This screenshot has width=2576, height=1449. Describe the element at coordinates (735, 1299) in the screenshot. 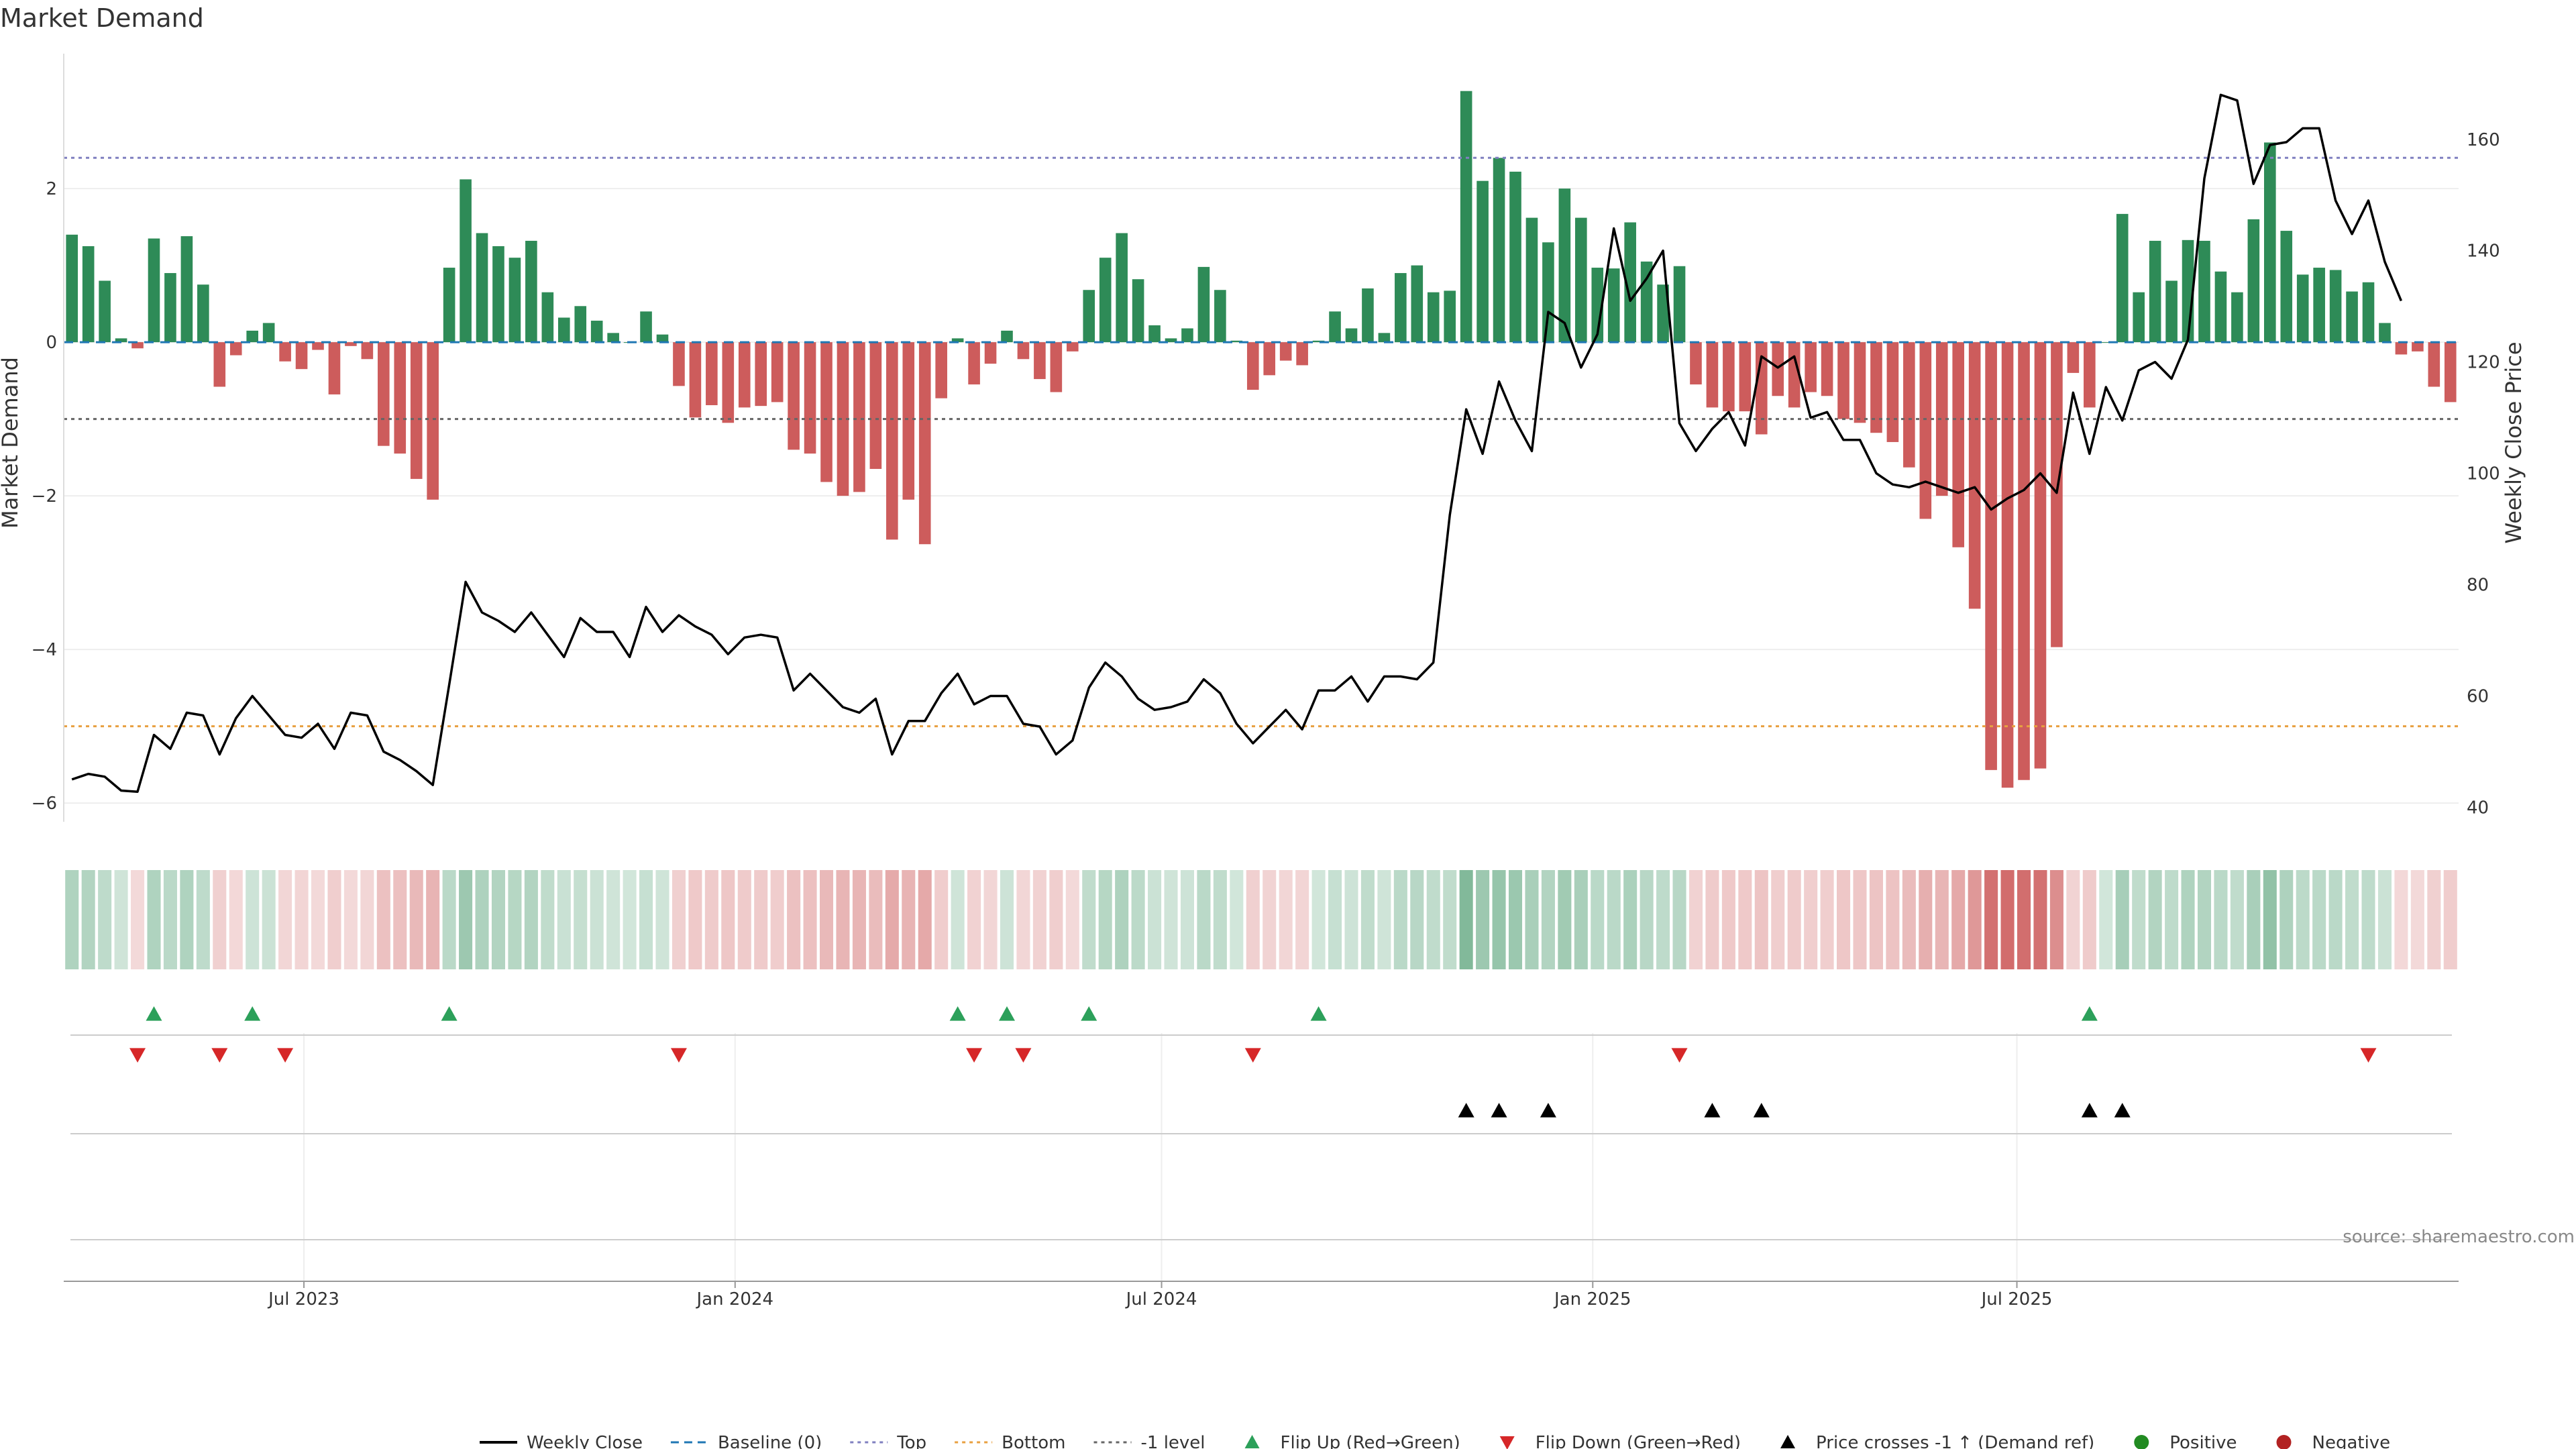

I see `x-tick-label: Jan 2024` at that location.